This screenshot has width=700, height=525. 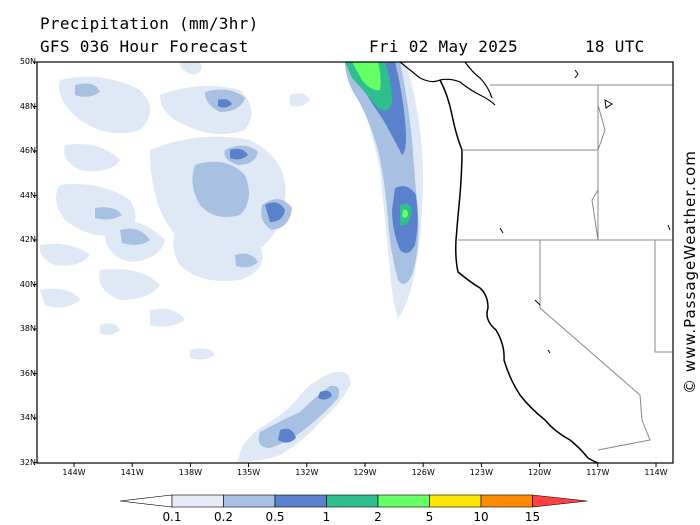 I want to click on lat-label: 34N, so click(x=27, y=417).